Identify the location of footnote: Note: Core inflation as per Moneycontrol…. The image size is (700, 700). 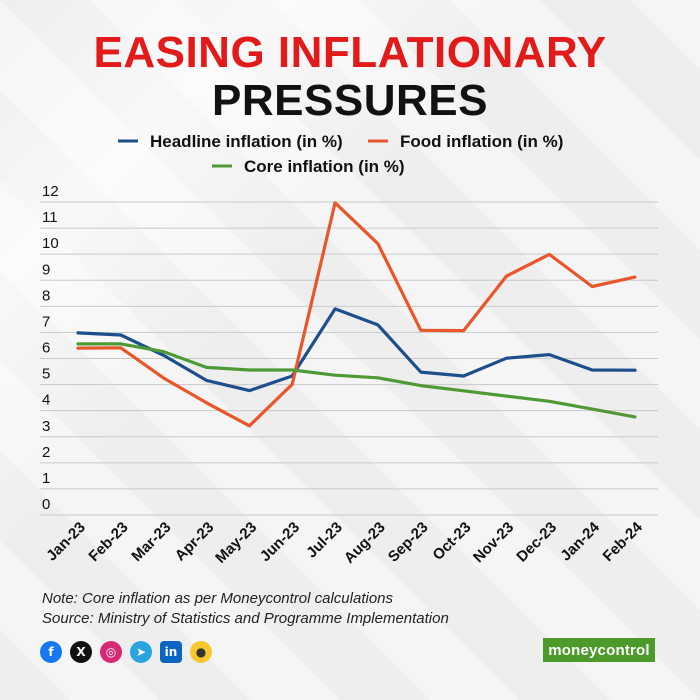
(218, 598).